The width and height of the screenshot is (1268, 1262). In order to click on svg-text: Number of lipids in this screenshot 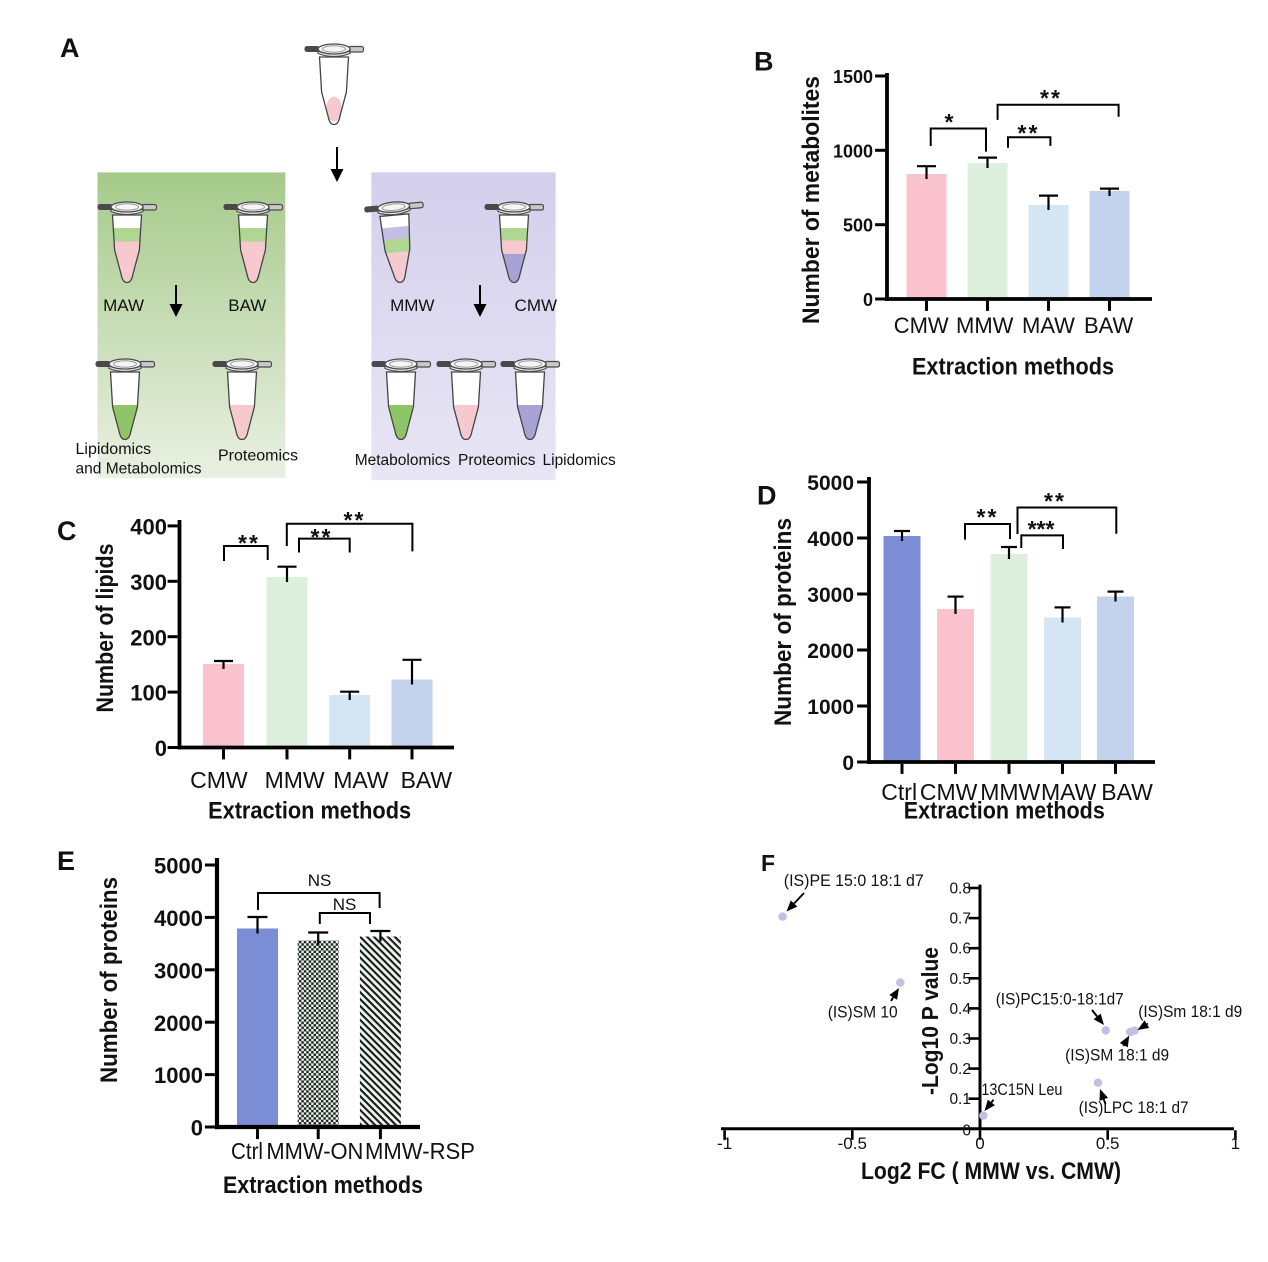, I will do `click(105, 628)`.